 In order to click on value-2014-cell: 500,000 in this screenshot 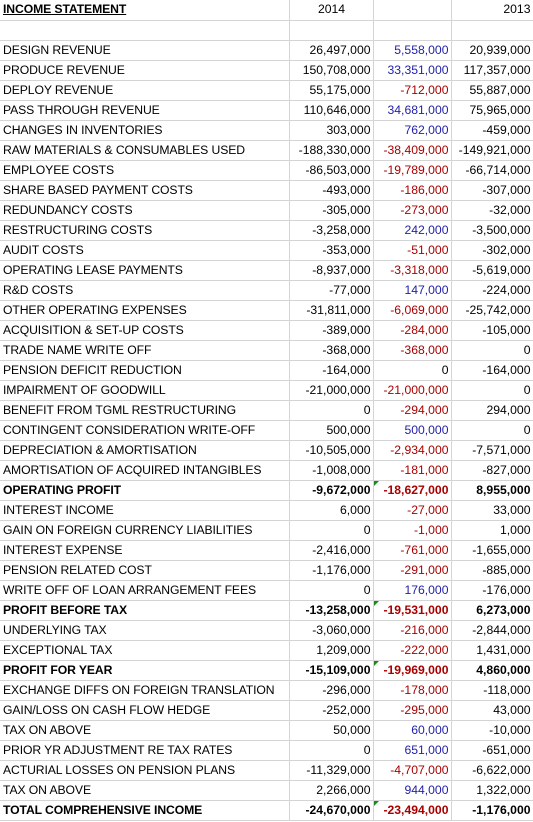, I will do `click(331, 430)`.